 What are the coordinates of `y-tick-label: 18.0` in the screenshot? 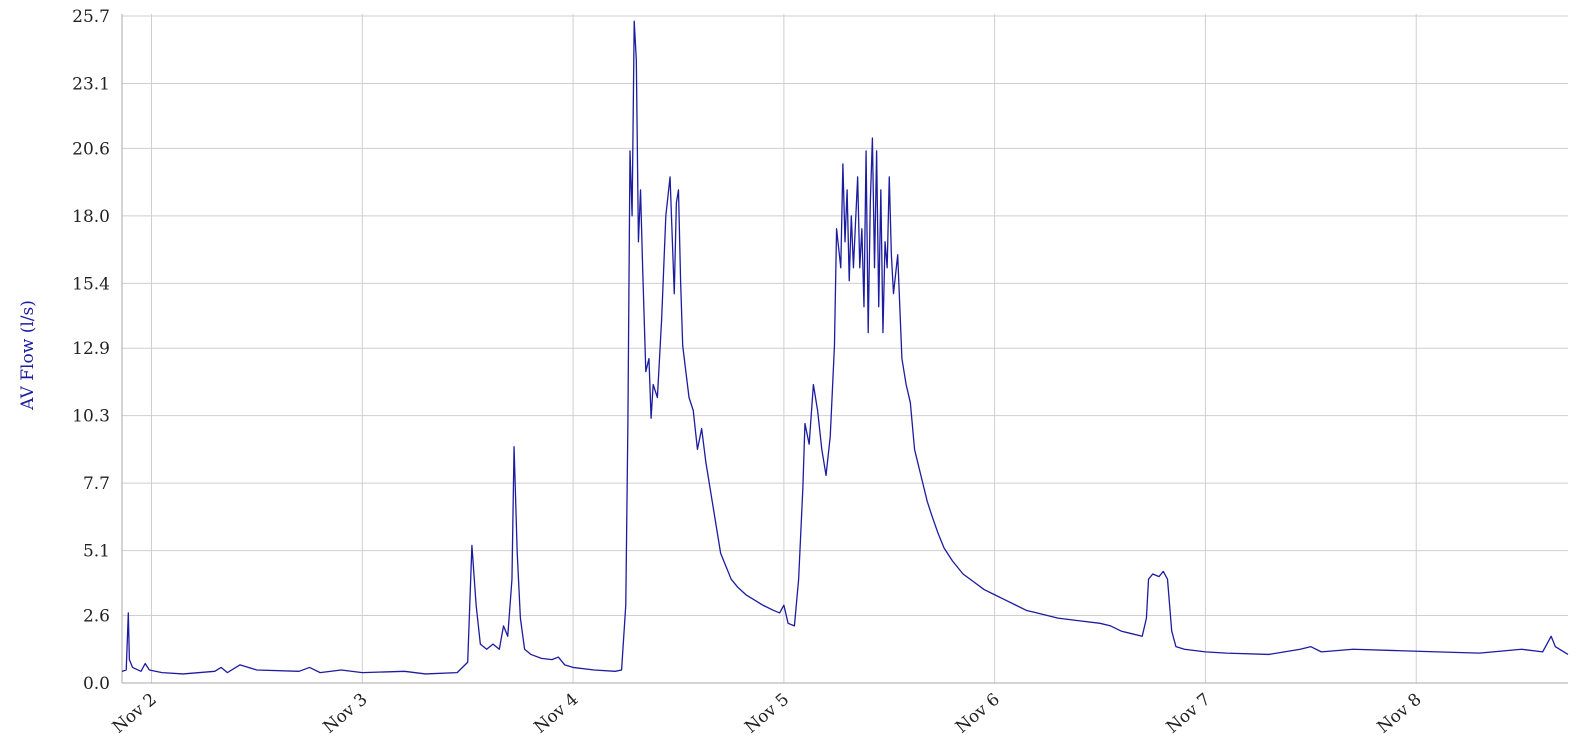 It's located at (91, 217).